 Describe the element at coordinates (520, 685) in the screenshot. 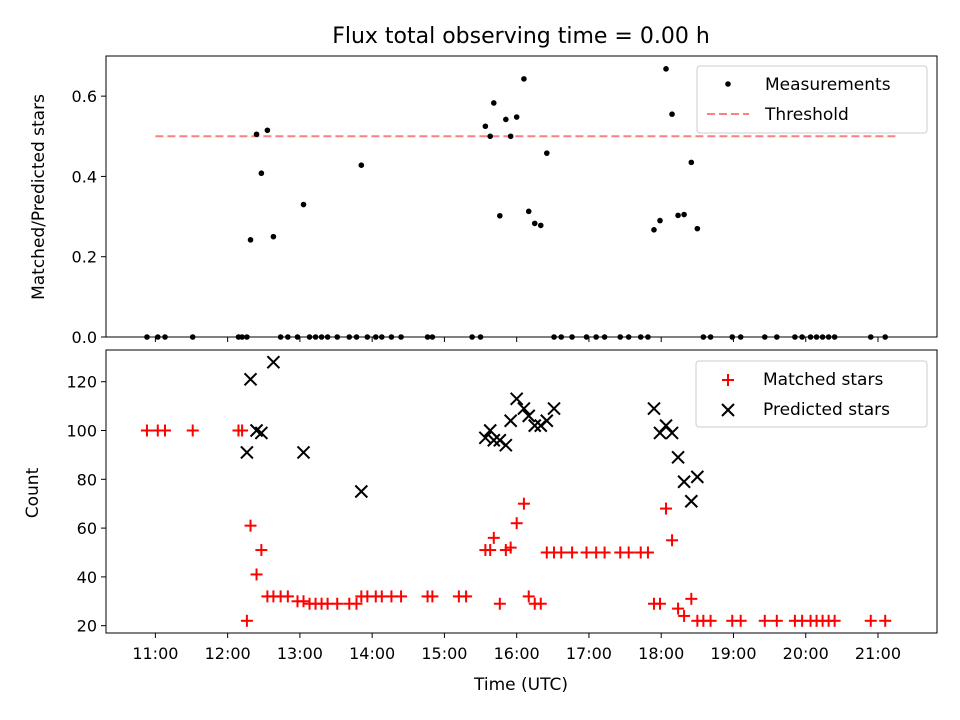

I see `x-axis-label: Time (UTC)` at that location.